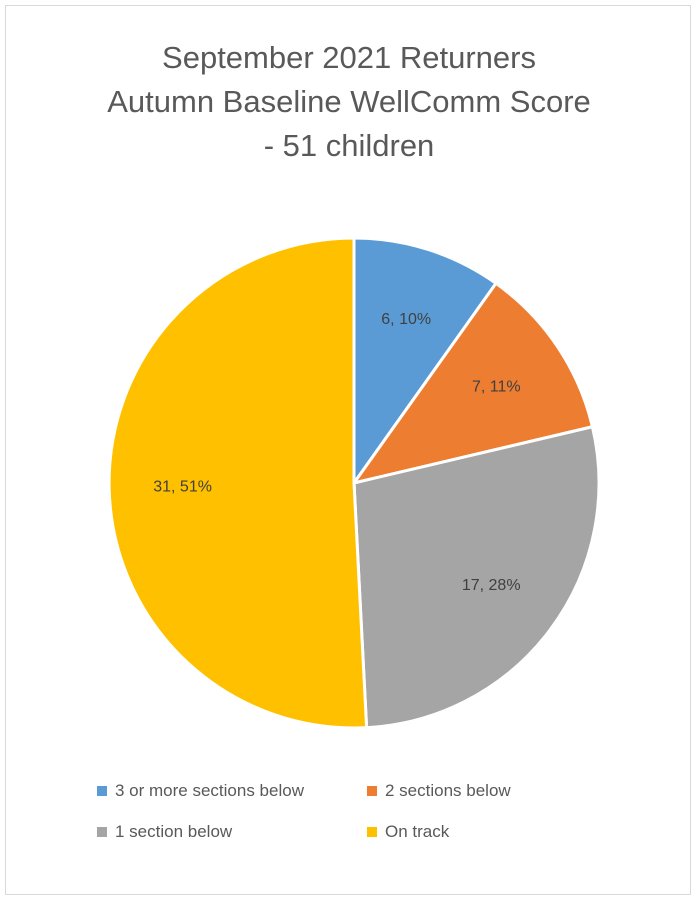 The height and width of the screenshot is (898, 697). Describe the element at coordinates (102, 791) in the screenshot. I see `legend-swatch-3-or-more` at that location.